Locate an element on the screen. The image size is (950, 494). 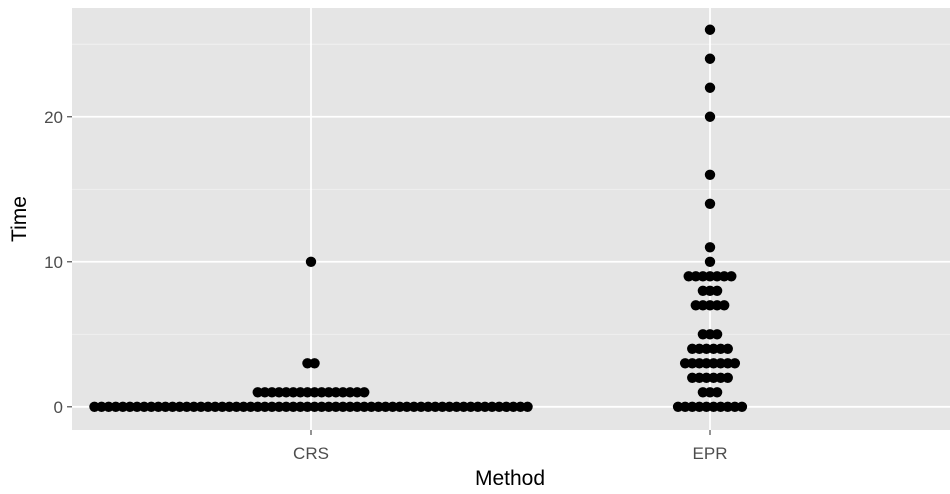
y-axis: 0 10 20 is located at coordinates (58, 262).